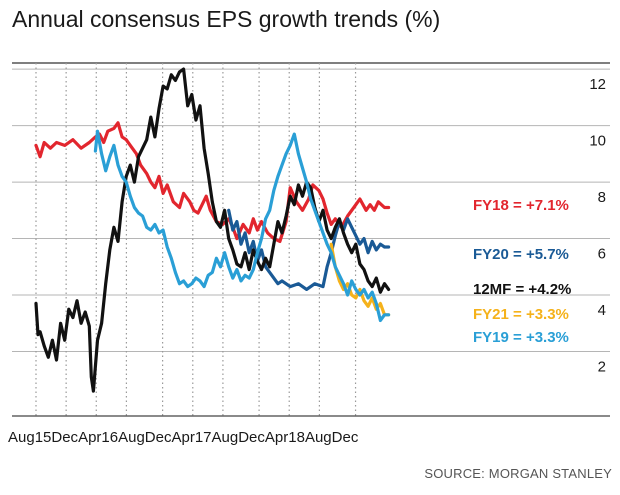 The height and width of the screenshot is (495, 620). I want to click on series-label-fy18: FY18 = +7.1%, so click(521, 205).